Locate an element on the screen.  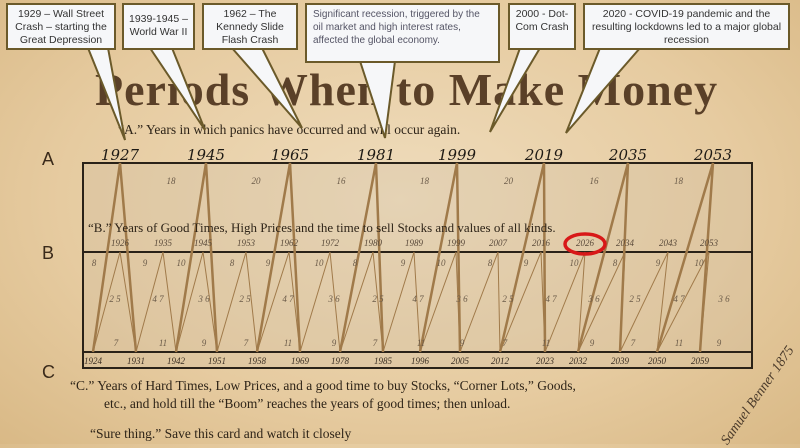
hand-pointer-a: A is located at coordinates (48, 159).